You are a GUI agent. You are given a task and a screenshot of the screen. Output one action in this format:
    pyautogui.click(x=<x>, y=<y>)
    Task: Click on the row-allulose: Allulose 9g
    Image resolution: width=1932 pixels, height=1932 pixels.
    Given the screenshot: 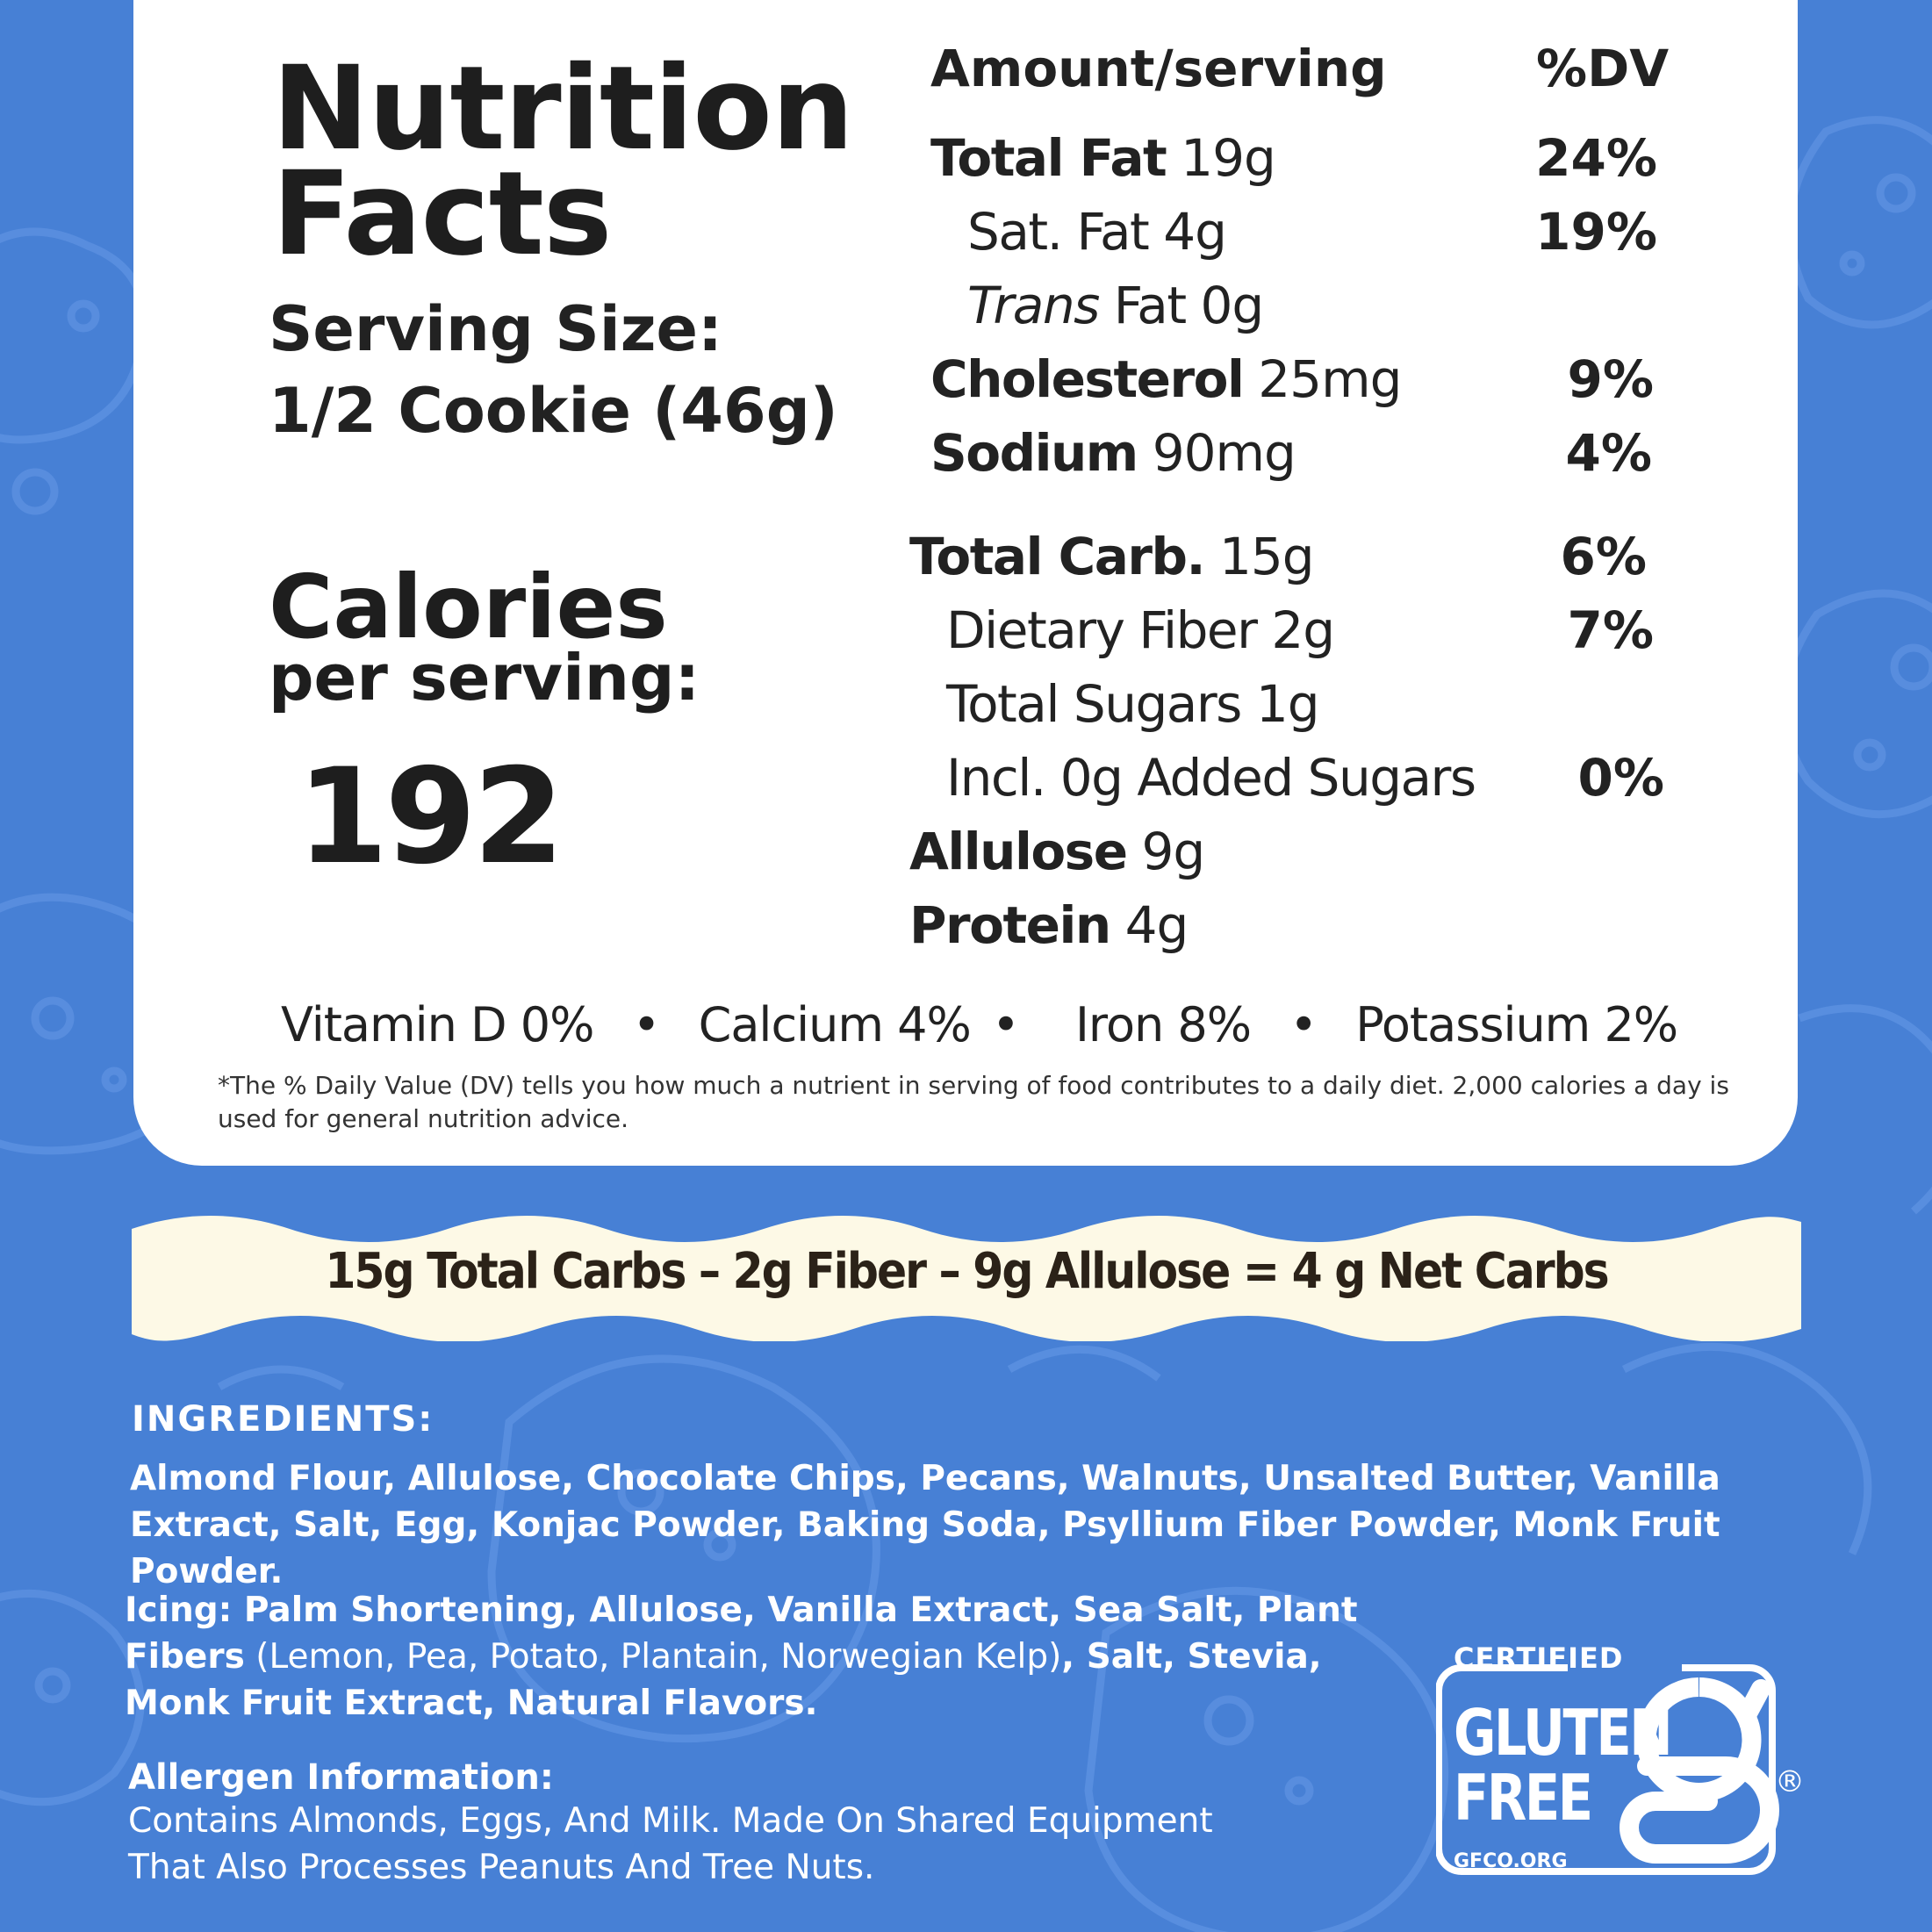 What is the action you would take?
    pyautogui.click(x=1057, y=851)
    